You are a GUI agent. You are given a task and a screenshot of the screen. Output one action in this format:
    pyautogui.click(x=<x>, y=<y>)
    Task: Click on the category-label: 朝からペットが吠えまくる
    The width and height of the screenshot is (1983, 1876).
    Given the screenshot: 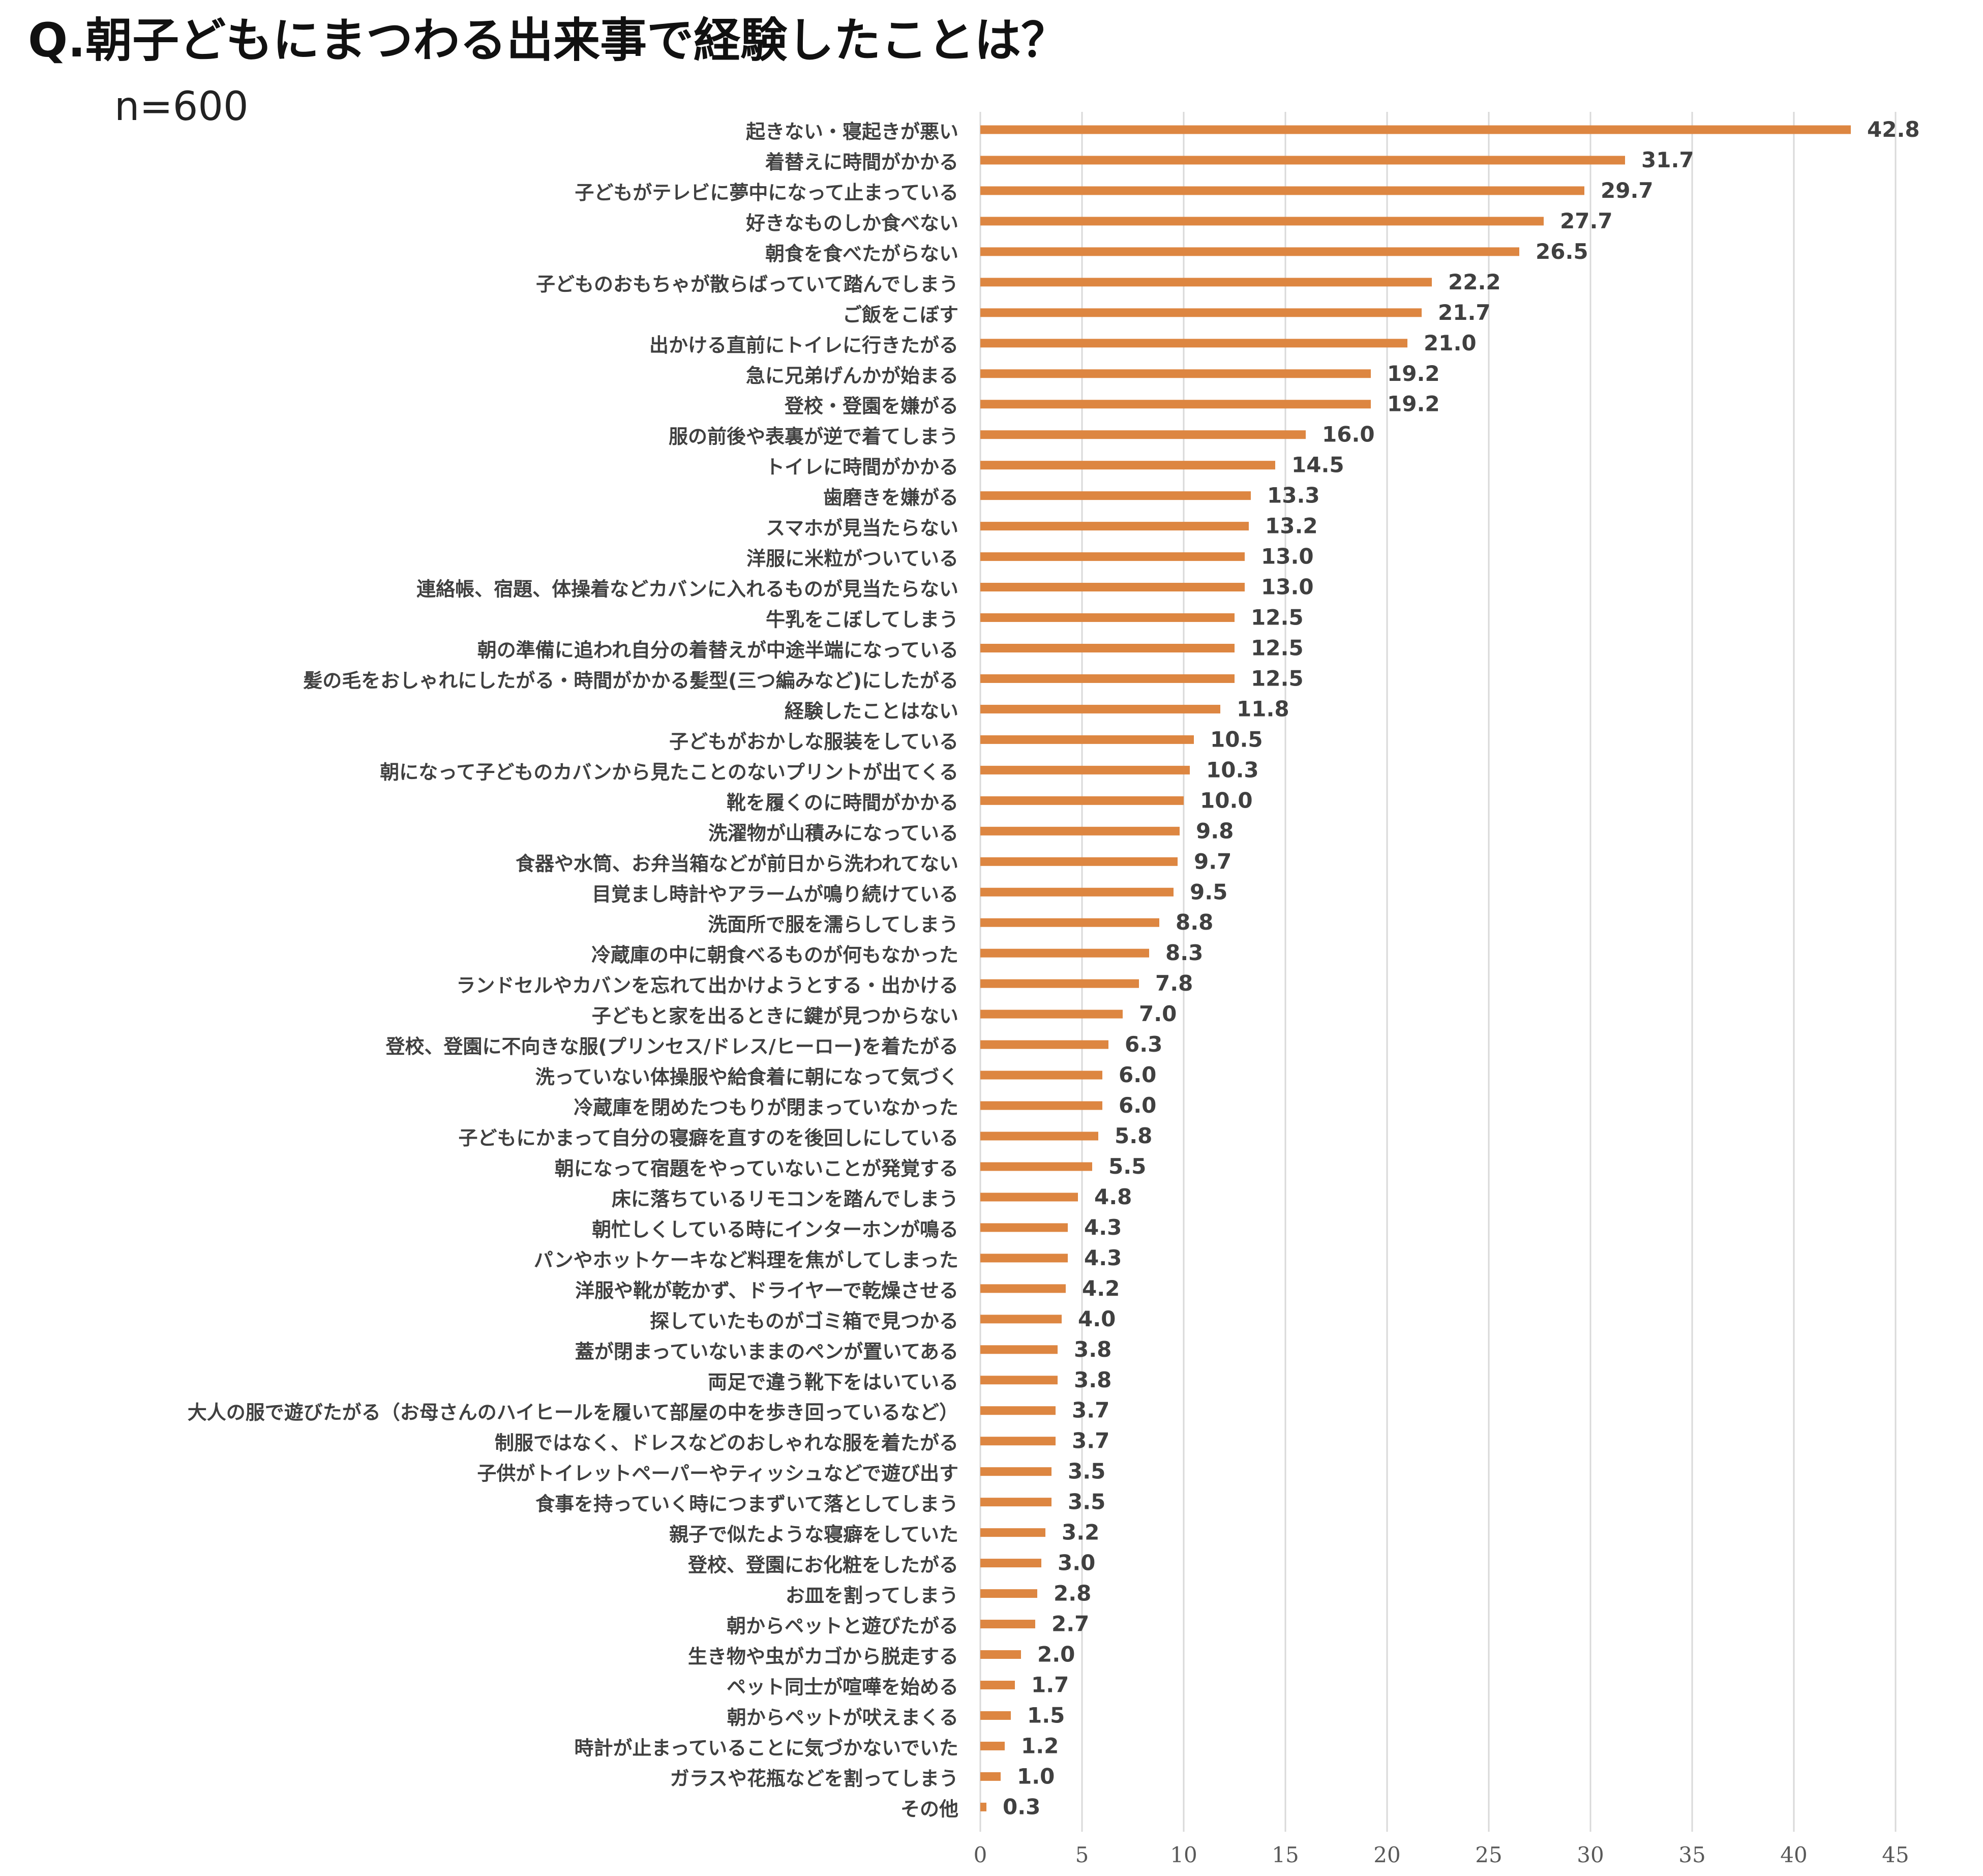 What is the action you would take?
    pyautogui.click(x=842, y=1718)
    